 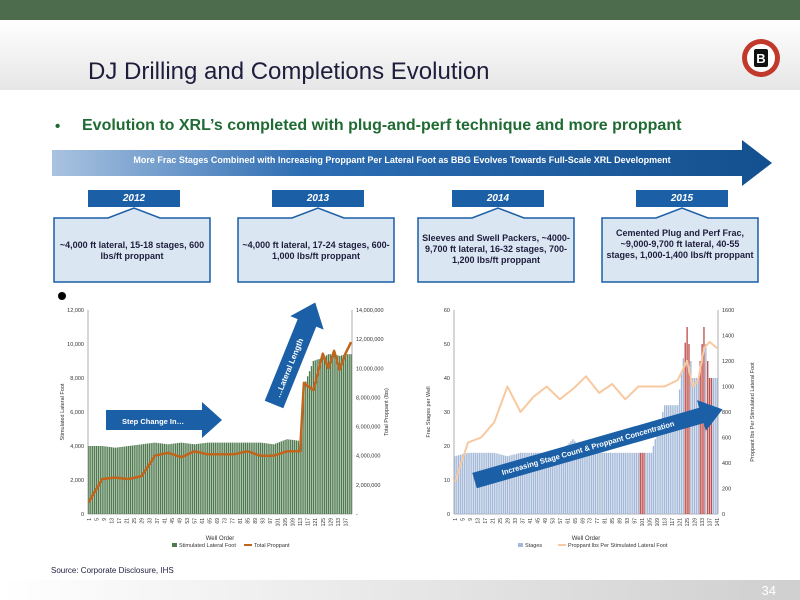 What do you see at coordinates (591, 521) in the screenshot?
I see `x-tick-label: 73` at bounding box center [591, 521].